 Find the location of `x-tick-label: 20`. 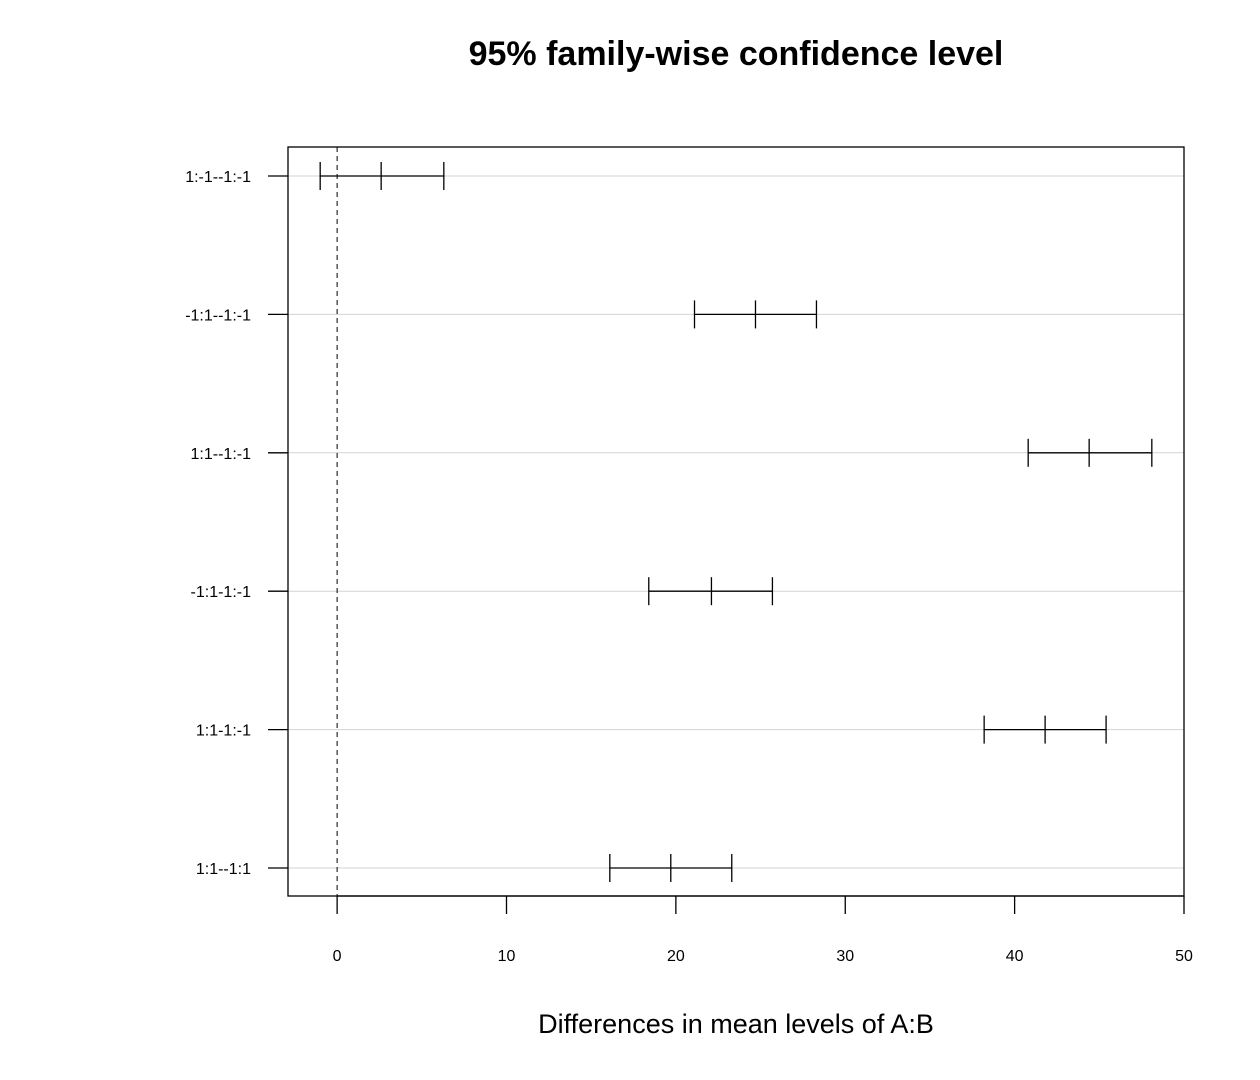

x-tick-label: 20 is located at coordinates (676, 956).